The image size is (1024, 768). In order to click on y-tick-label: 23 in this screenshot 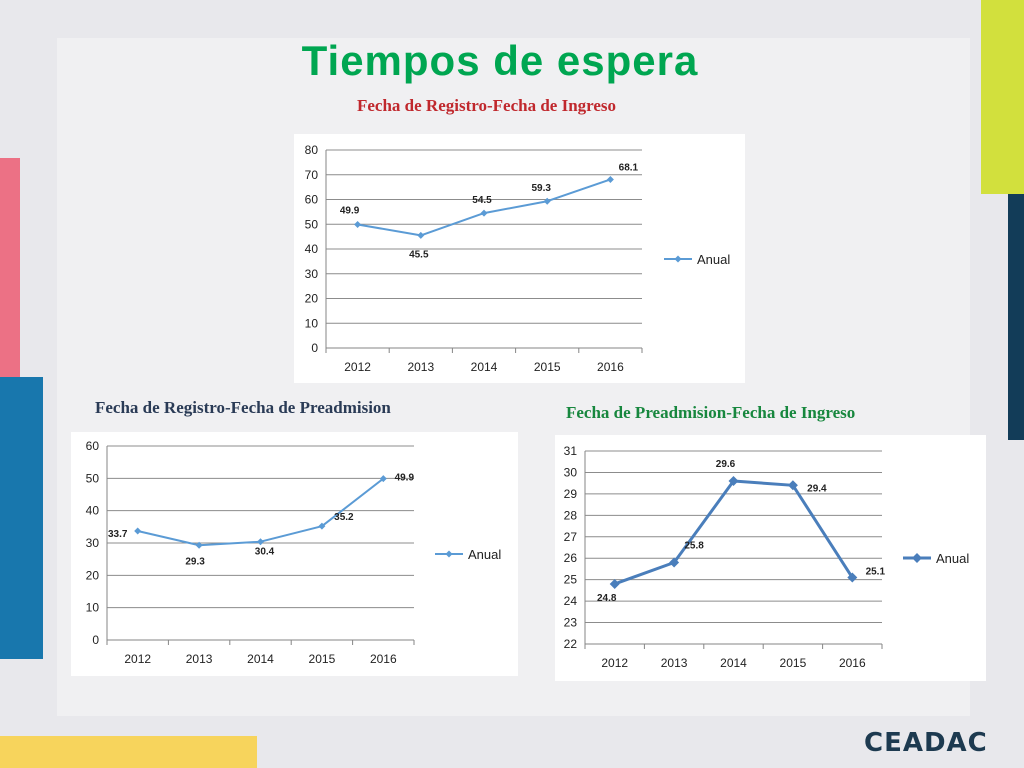, I will do `click(571, 623)`.